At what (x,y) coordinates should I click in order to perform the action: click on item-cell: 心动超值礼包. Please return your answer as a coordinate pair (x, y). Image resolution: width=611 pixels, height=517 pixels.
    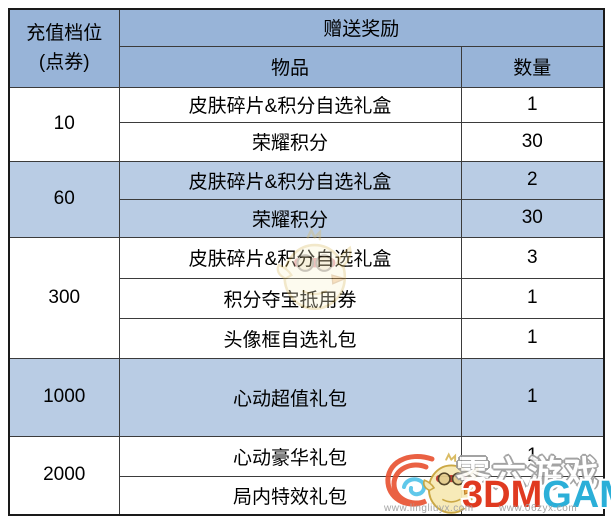
    Looking at the image, I should click on (290, 397).